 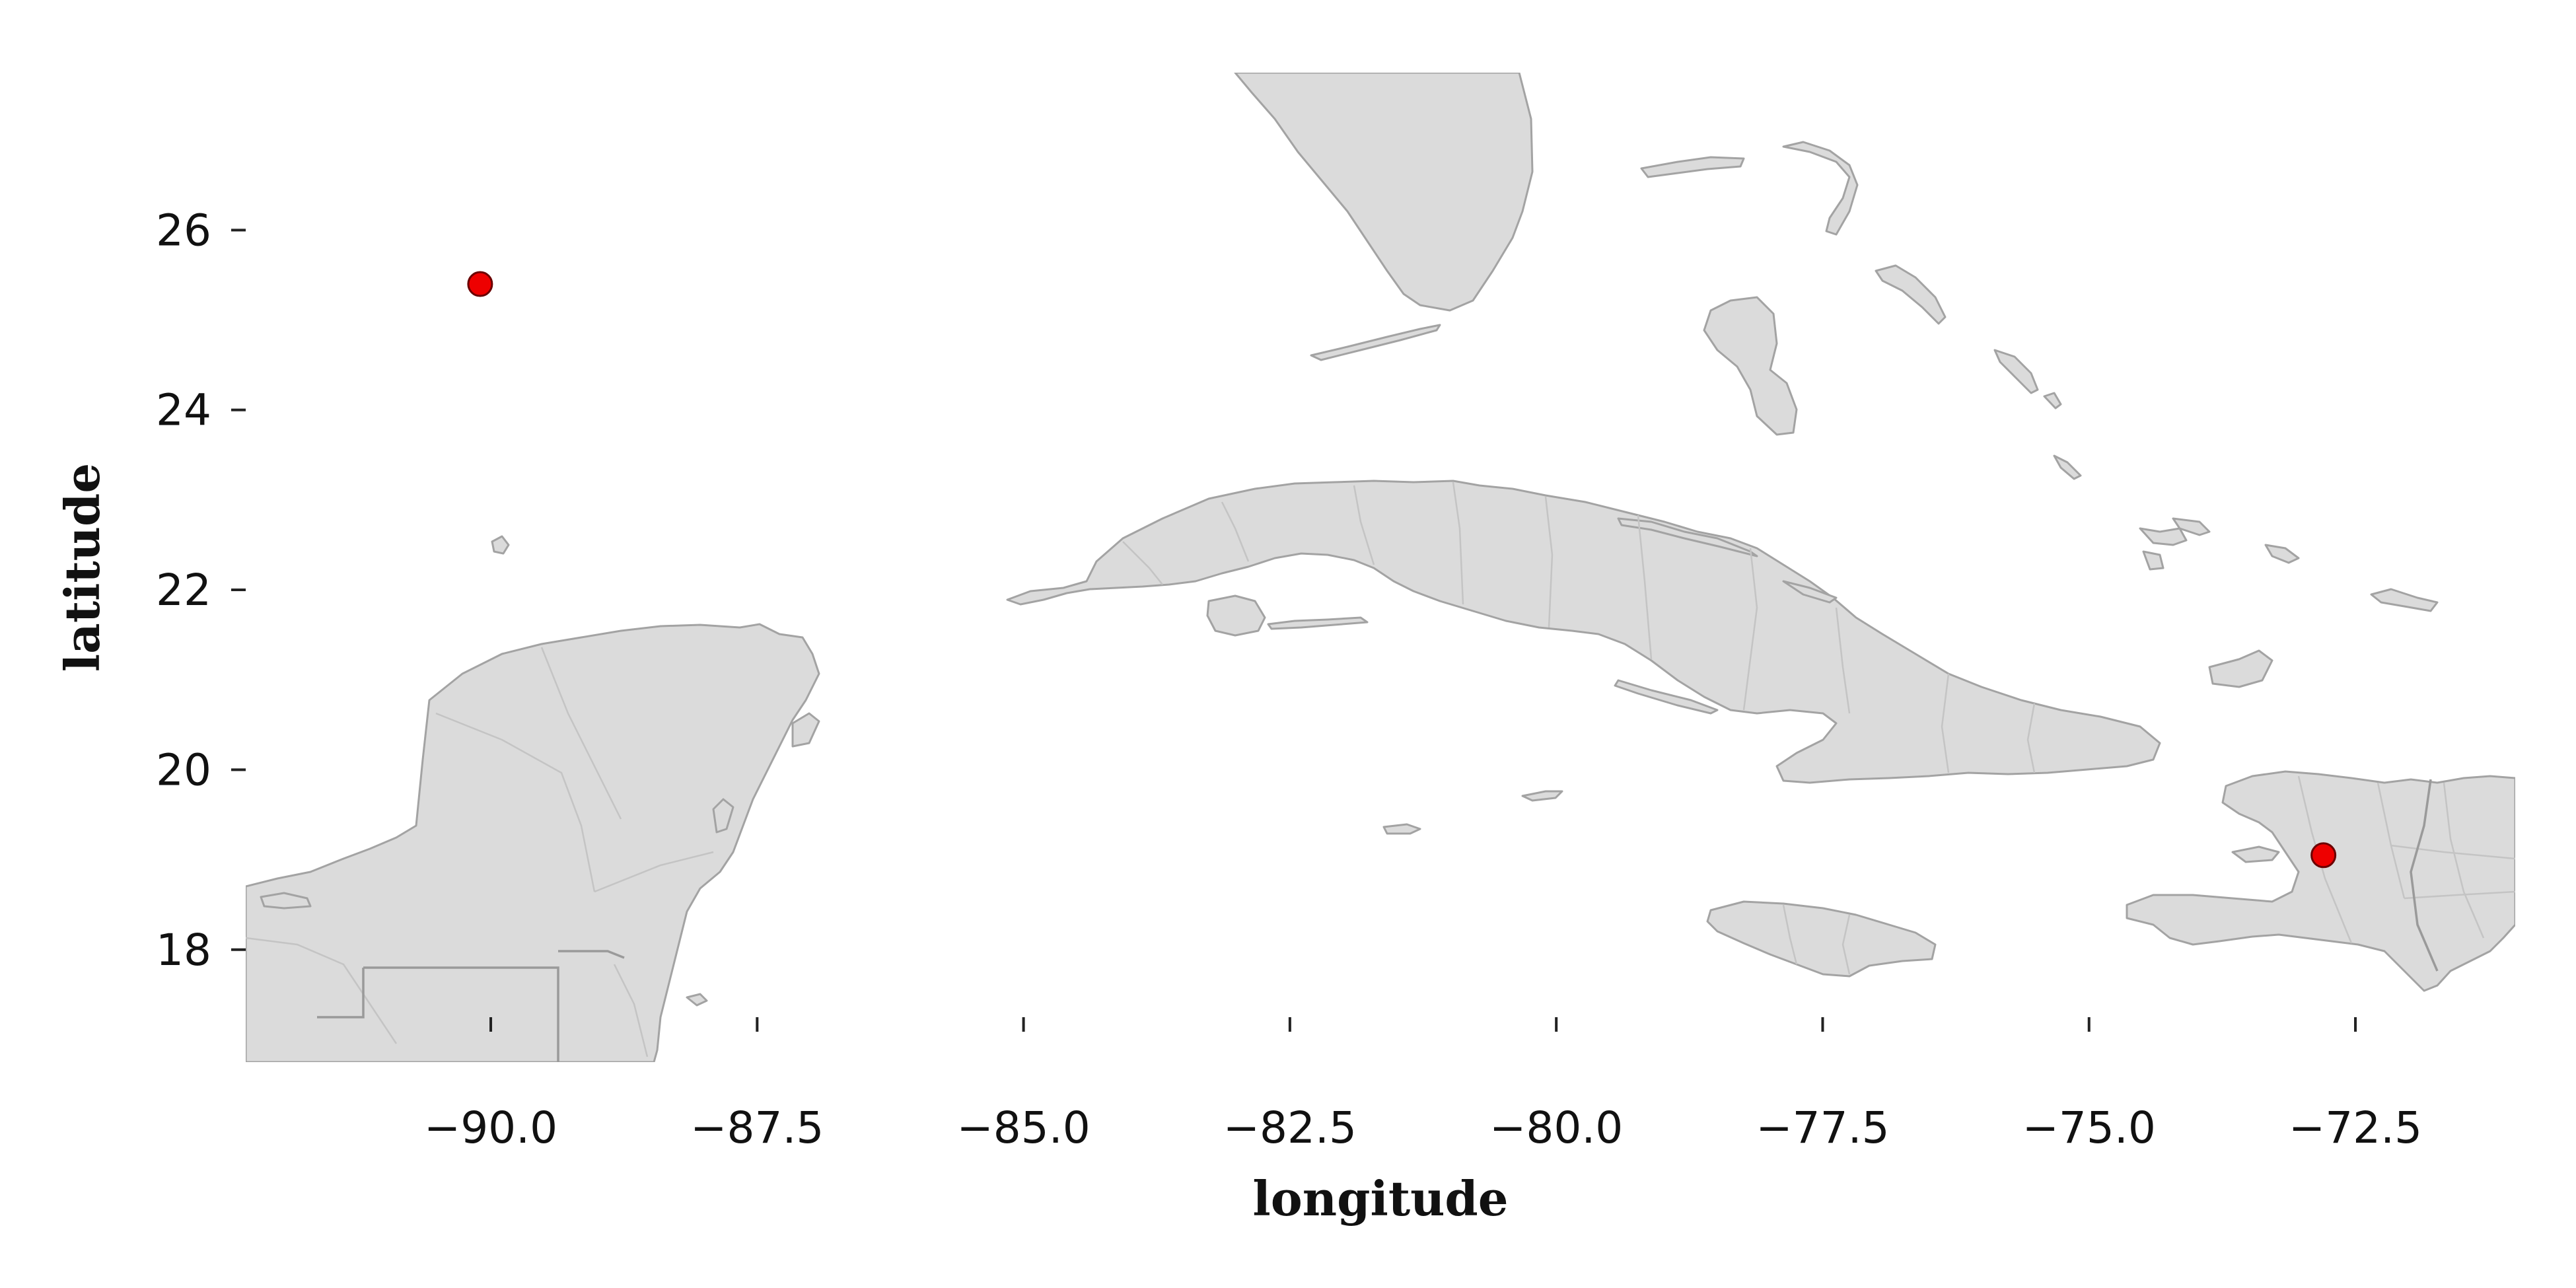 I want to click on long-island, so click(x=2068, y=467).